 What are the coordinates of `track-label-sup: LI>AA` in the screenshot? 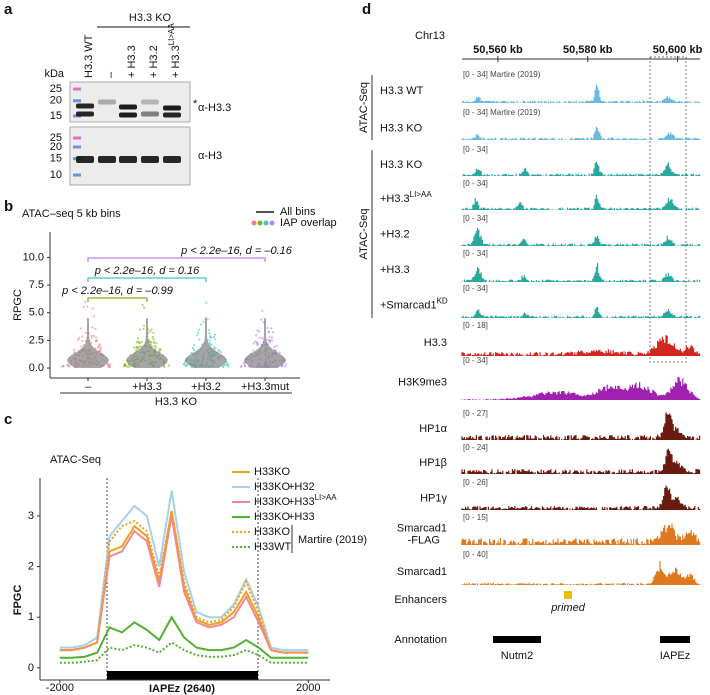 It's located at (421, 194).